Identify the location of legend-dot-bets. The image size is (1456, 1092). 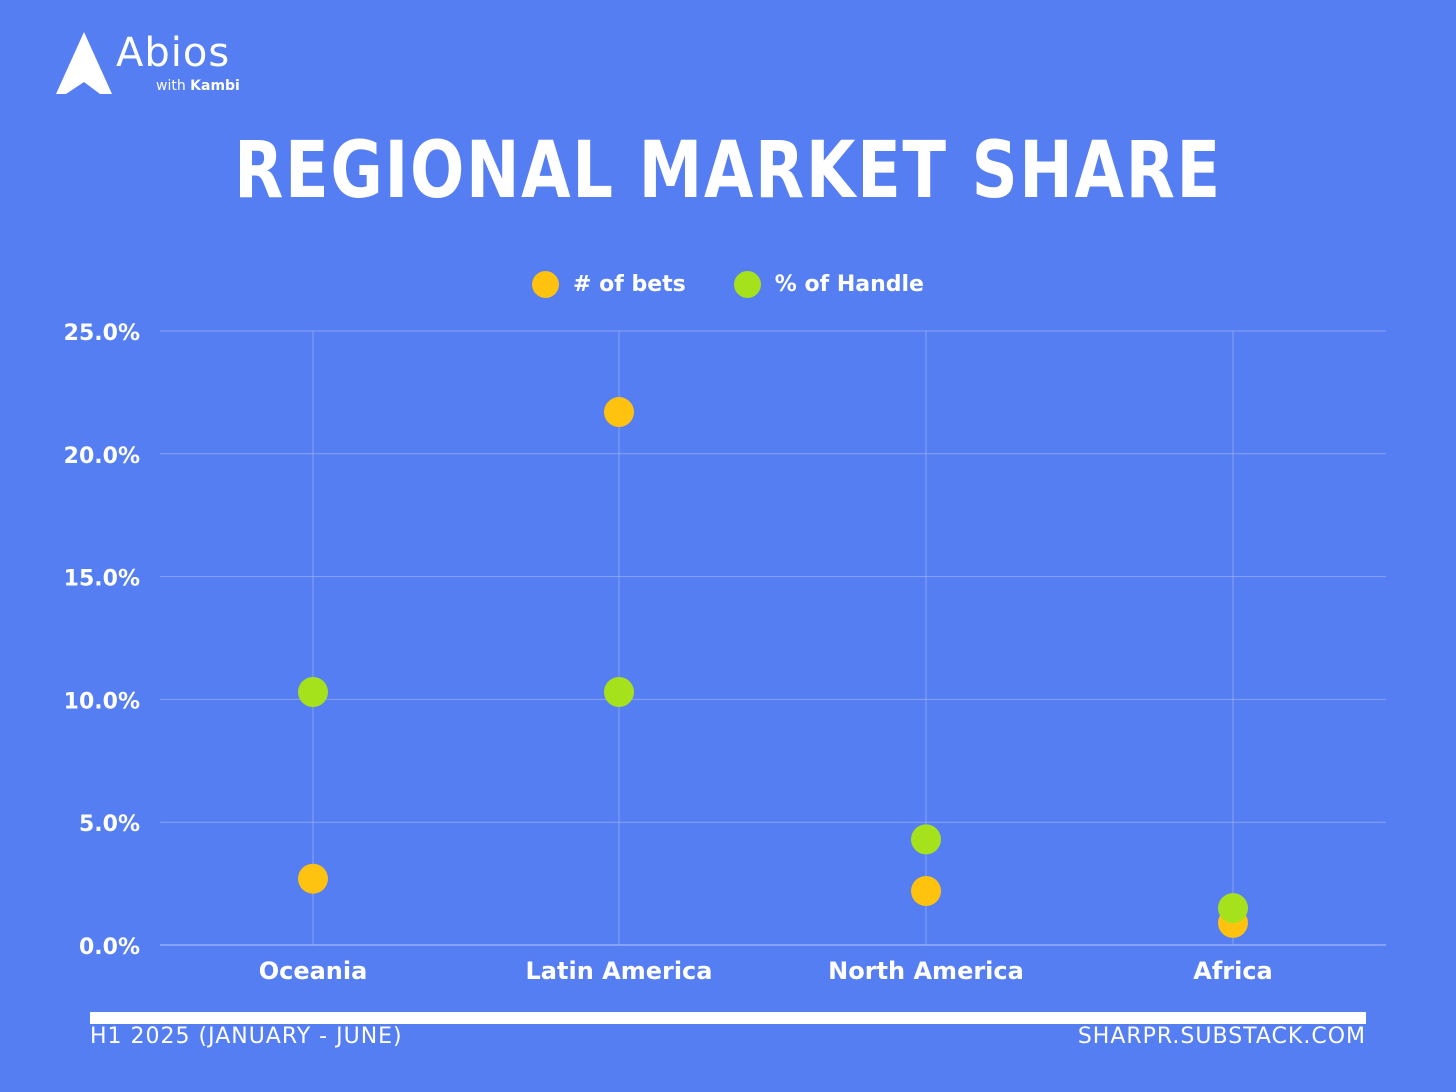
(546, 284).